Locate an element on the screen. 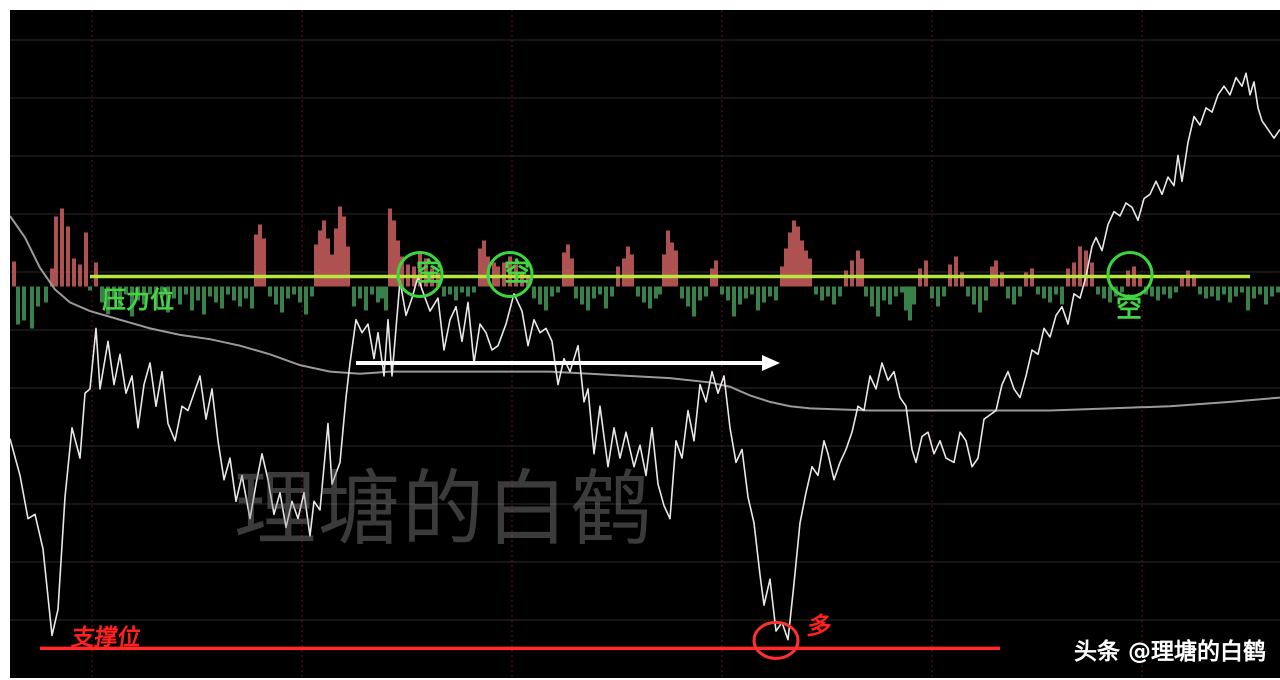  short-mark-3: 空 is located at coordinates (1129, 309).